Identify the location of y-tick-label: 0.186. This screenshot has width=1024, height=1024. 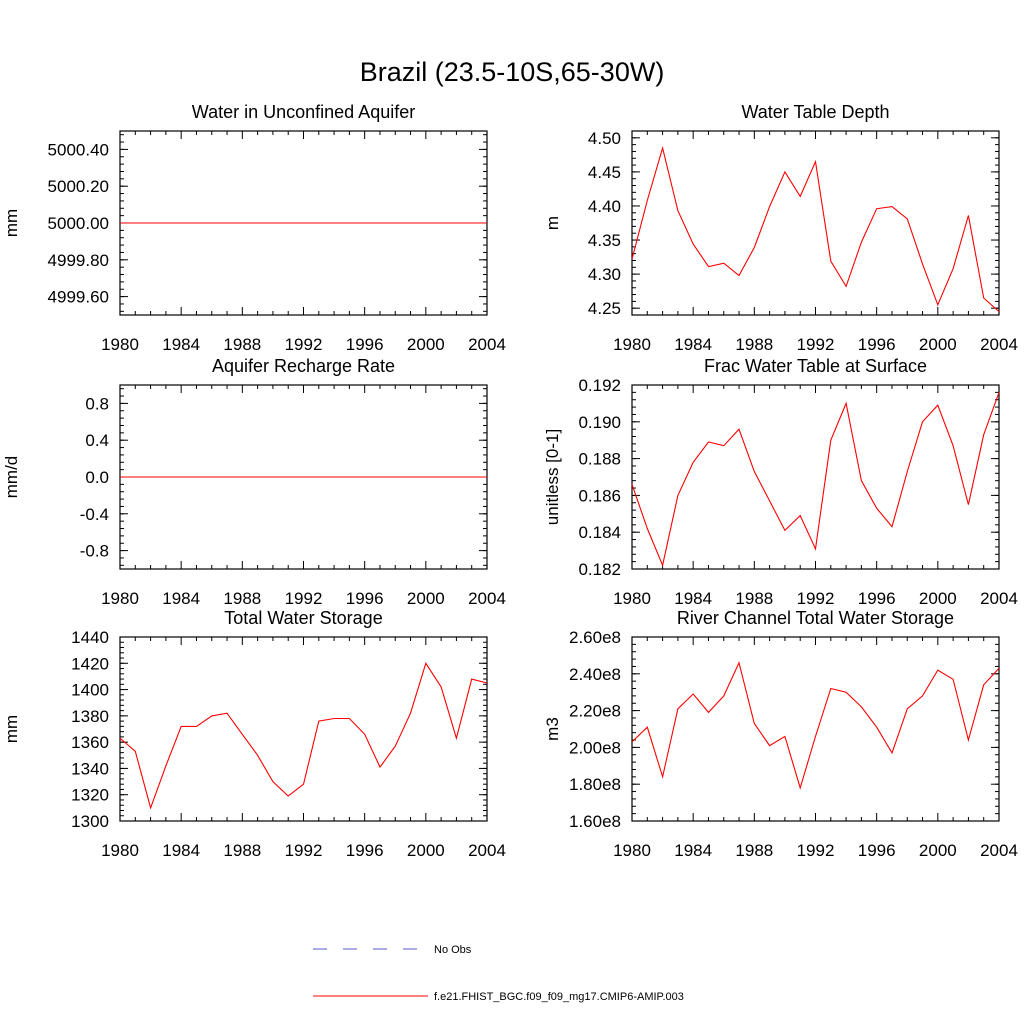
(599, 495).